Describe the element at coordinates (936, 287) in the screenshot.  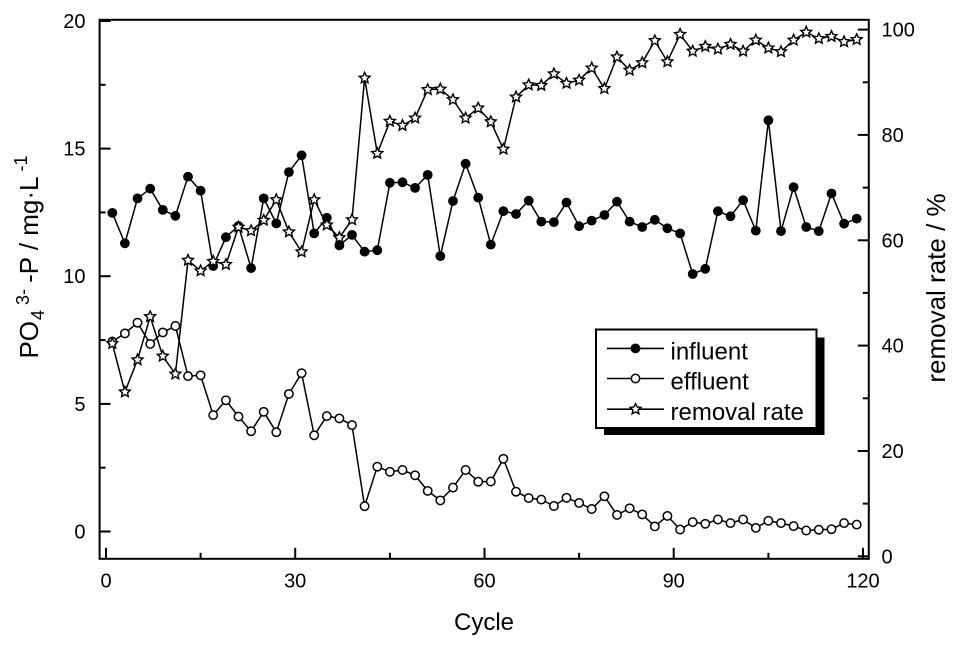
I see `svg-text: removal rate / %` at that location.